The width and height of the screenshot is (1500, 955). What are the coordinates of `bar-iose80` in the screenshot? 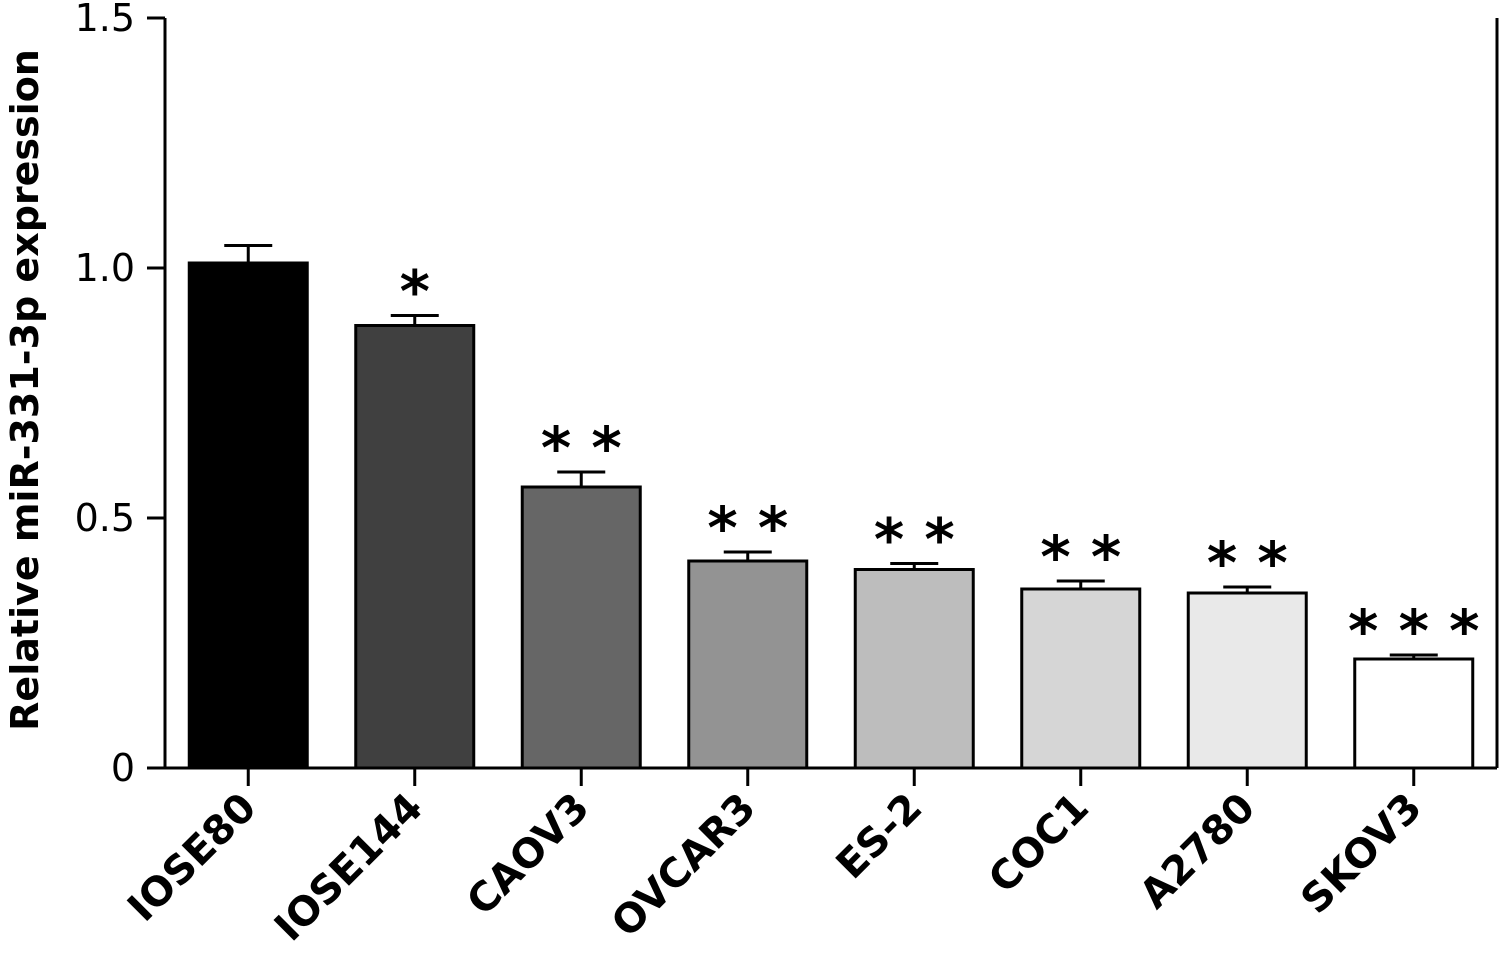 It's located at (248, 515).